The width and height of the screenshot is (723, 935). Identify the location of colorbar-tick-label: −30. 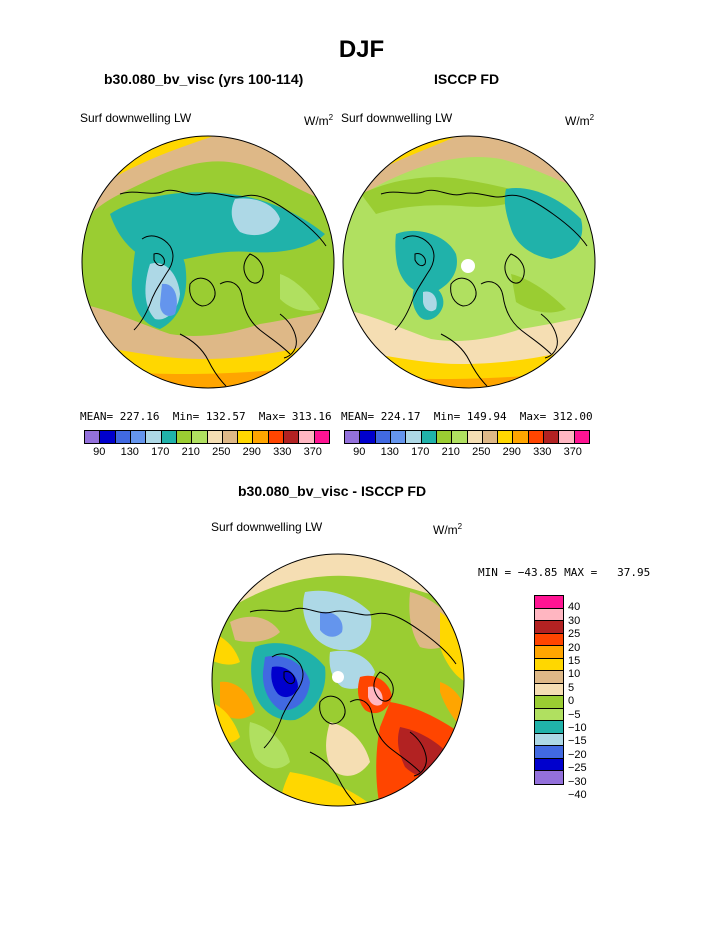
(577, 781).